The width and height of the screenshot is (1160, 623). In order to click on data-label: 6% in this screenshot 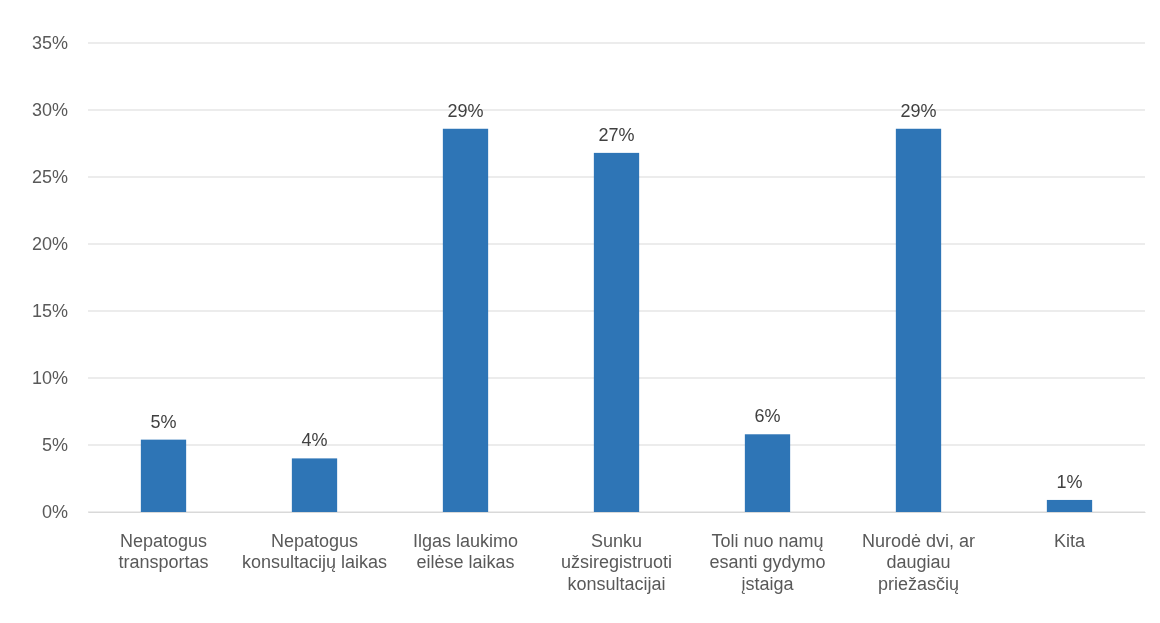, I will do `click(767, 416)`.